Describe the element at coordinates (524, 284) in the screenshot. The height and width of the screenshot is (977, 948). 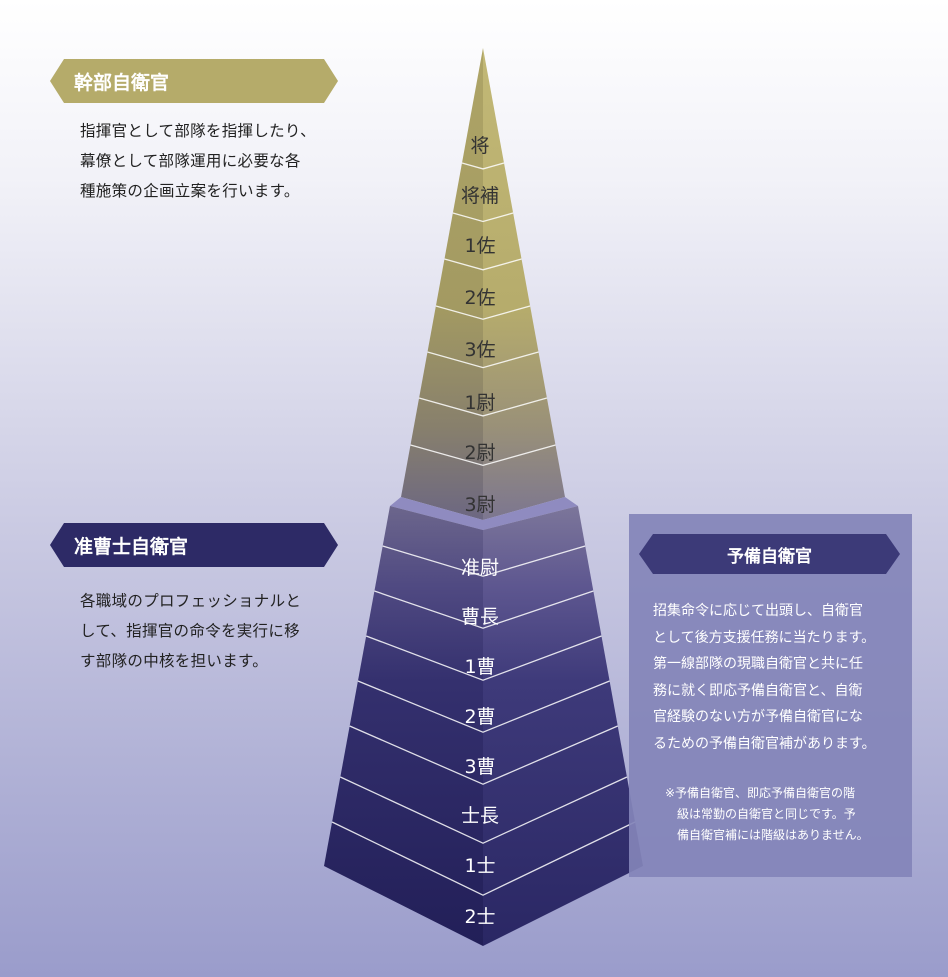
I see `officer-pyramid-right` at that location.